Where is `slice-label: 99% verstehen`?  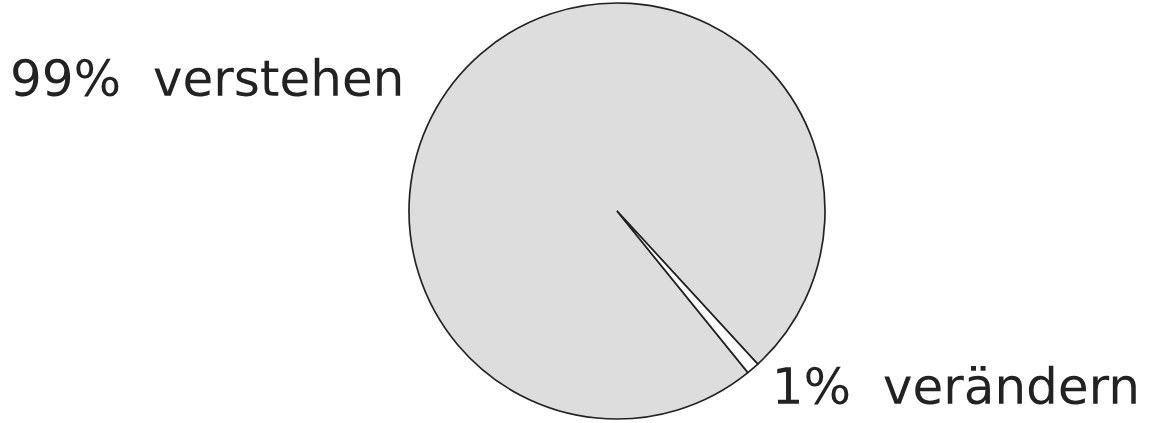 slice-label: 99% verstehen is located at coordinates (207, 77).